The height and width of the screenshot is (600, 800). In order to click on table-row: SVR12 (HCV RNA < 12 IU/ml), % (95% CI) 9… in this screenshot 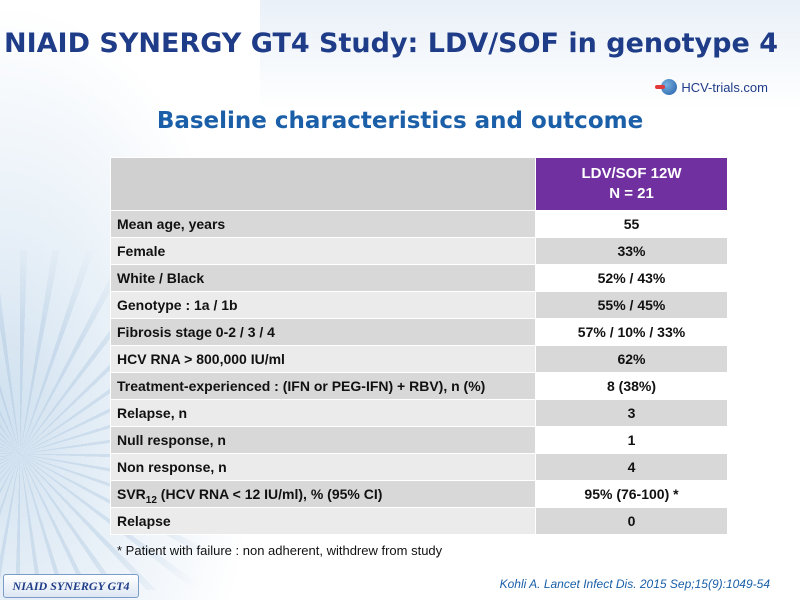, I will do `click(419, 494)`.